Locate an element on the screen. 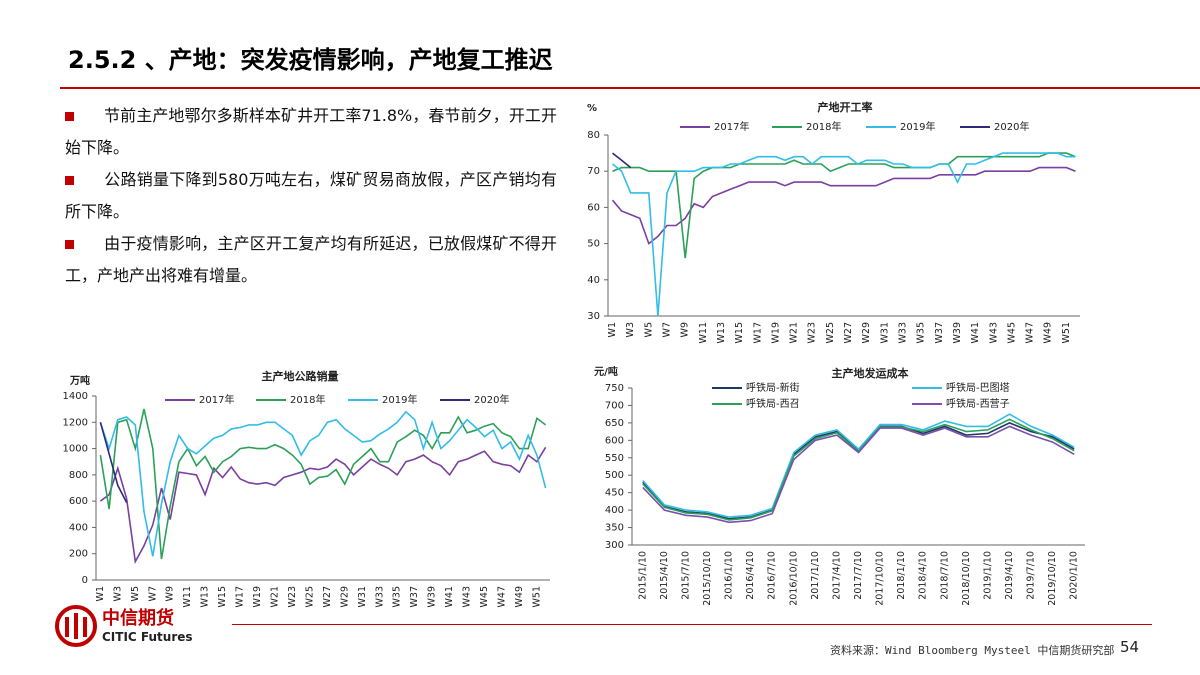  x-tick-label: 2019/1/10 is located at coordinates (987, 575).